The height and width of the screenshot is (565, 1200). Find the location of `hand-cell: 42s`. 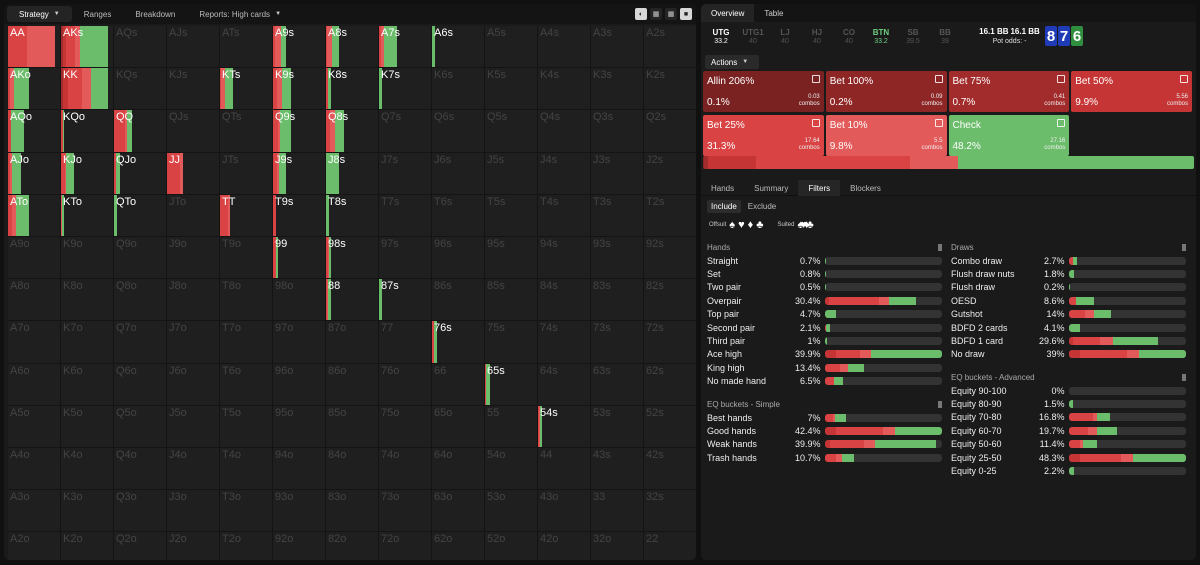

hand-cell: 42s is located at coordinates (670, 468).